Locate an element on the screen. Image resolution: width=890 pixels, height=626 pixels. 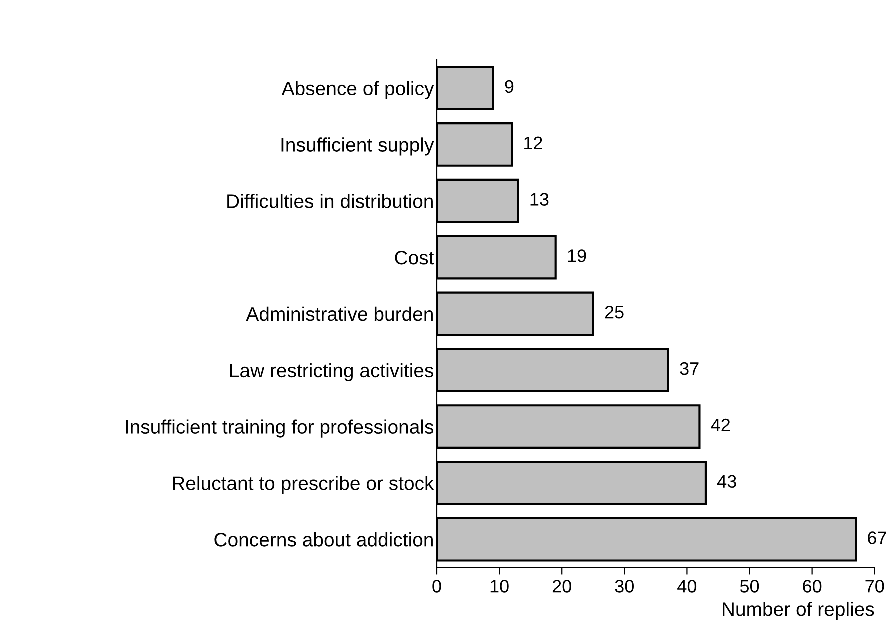
y-tick-label: Cost is located at coordinates (414, 257).